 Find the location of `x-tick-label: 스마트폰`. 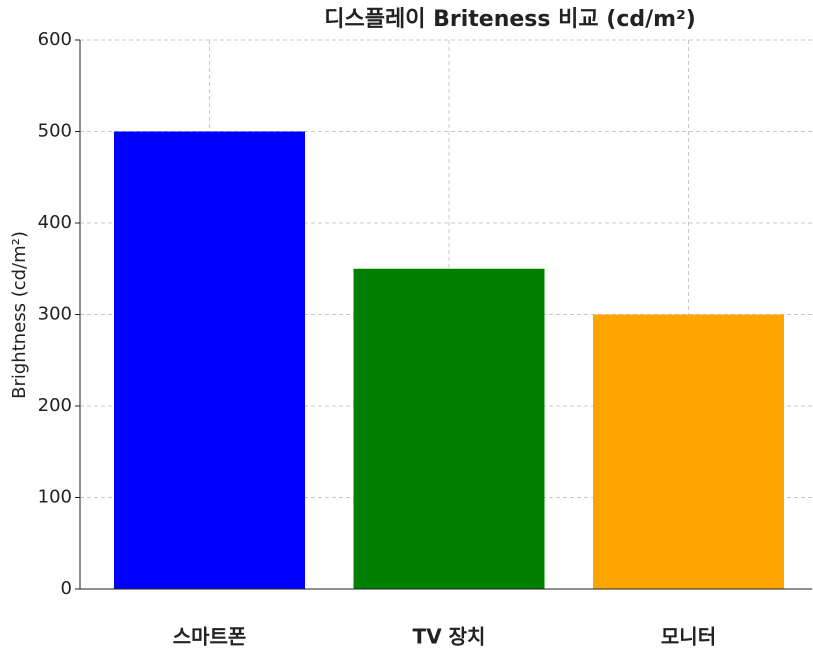

x-tick-label: 스마트폰 is located at coordinates (210, 637).